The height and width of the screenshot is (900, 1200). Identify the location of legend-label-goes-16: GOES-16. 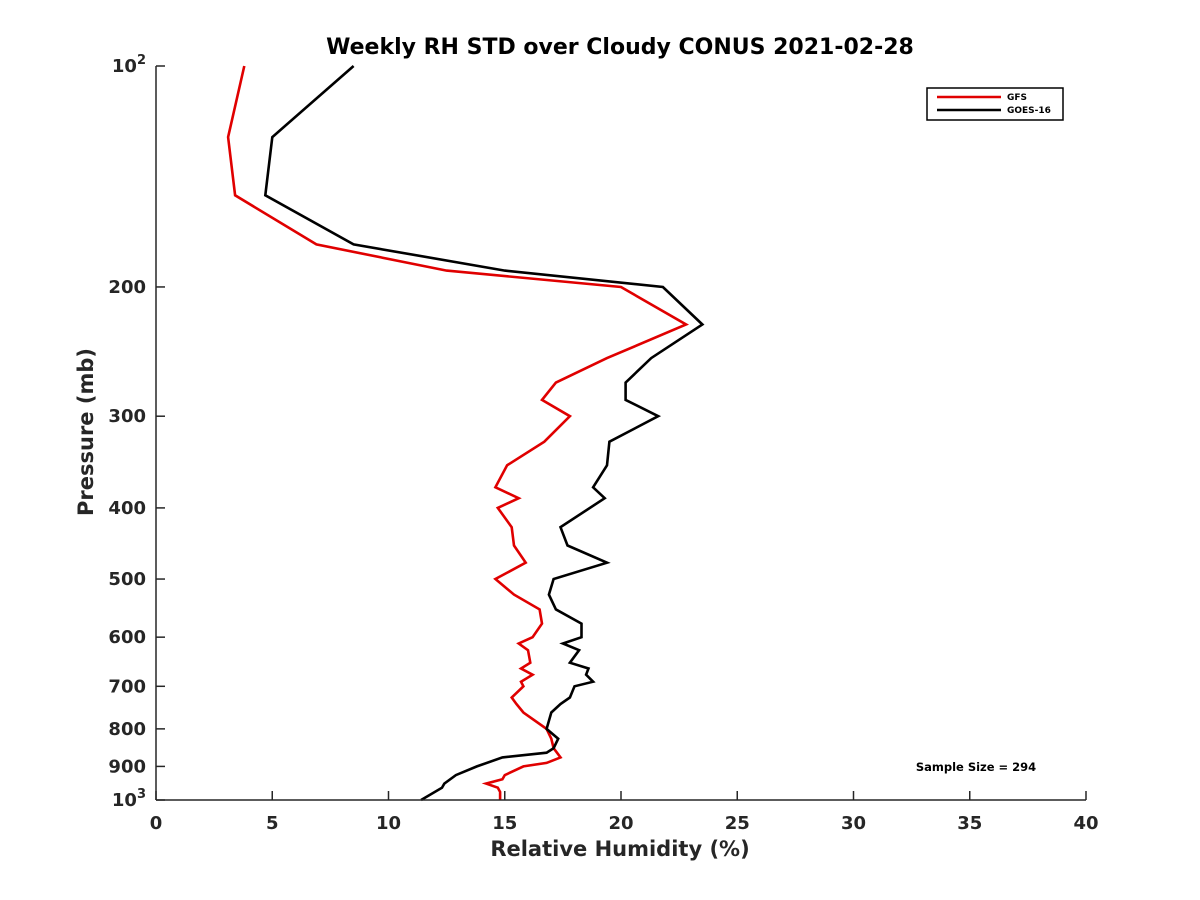
(1029, 111).